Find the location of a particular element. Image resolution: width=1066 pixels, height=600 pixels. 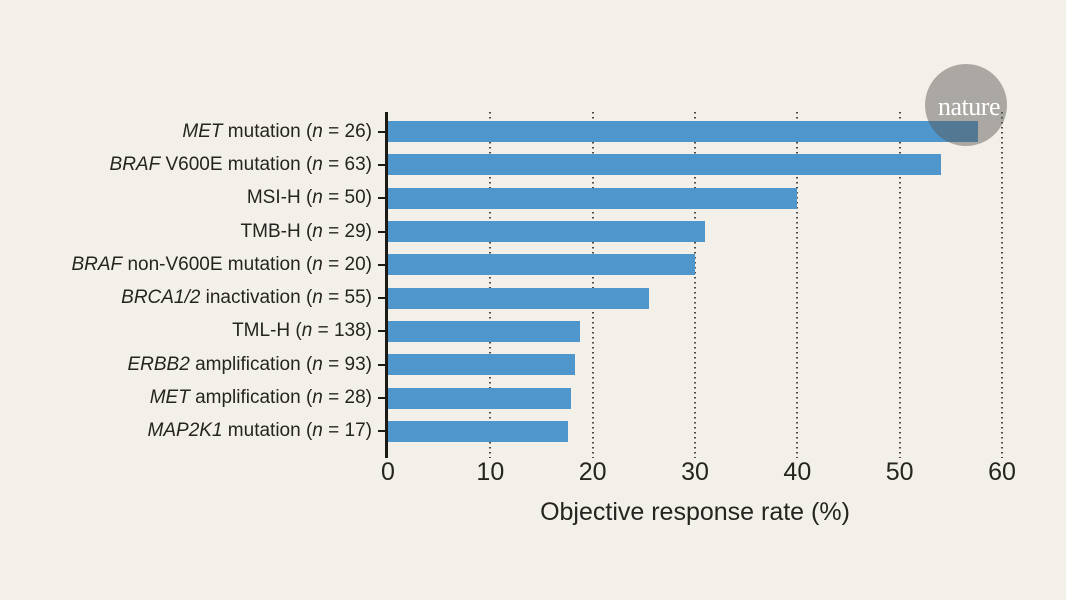

category-label: ERBB2 amplification (n = 93) is located at coordinates (186, 365).